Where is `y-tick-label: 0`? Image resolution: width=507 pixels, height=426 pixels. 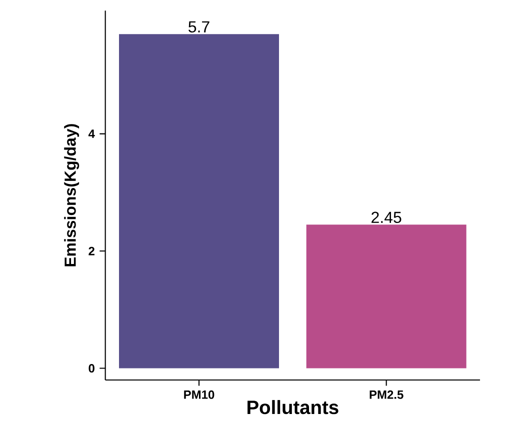
y-tick-label: 0 is located at coordinates (91, 368).